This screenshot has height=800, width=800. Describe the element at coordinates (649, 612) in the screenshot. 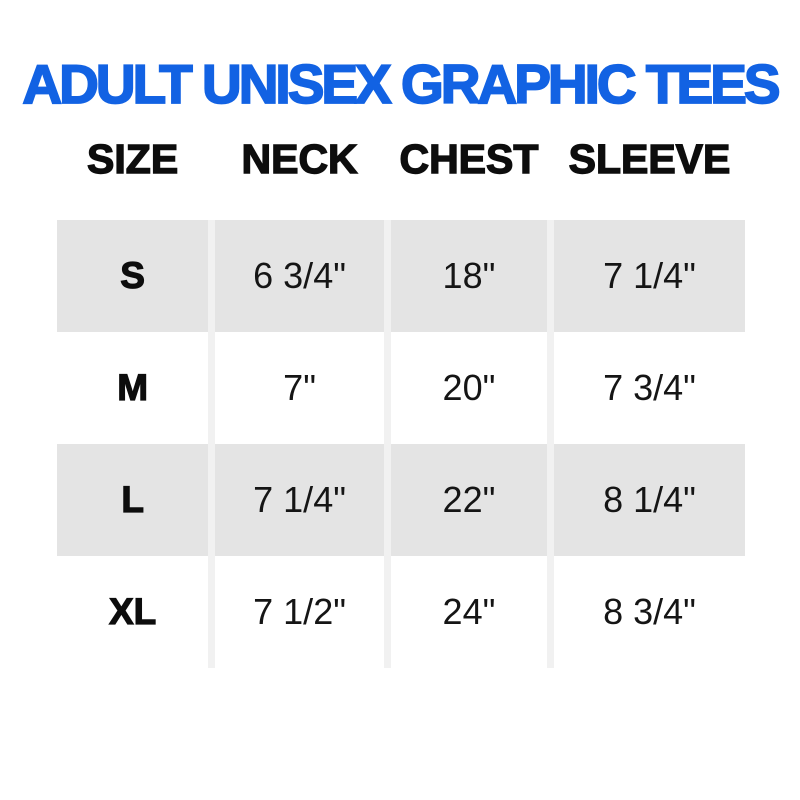

I see `cell-xl-sleeve: 8 3/4"` at that location.